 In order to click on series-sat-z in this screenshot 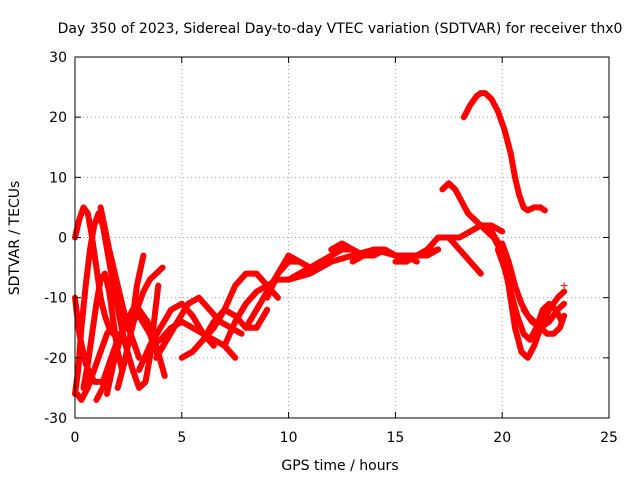, I will do `click(522, 291)`.